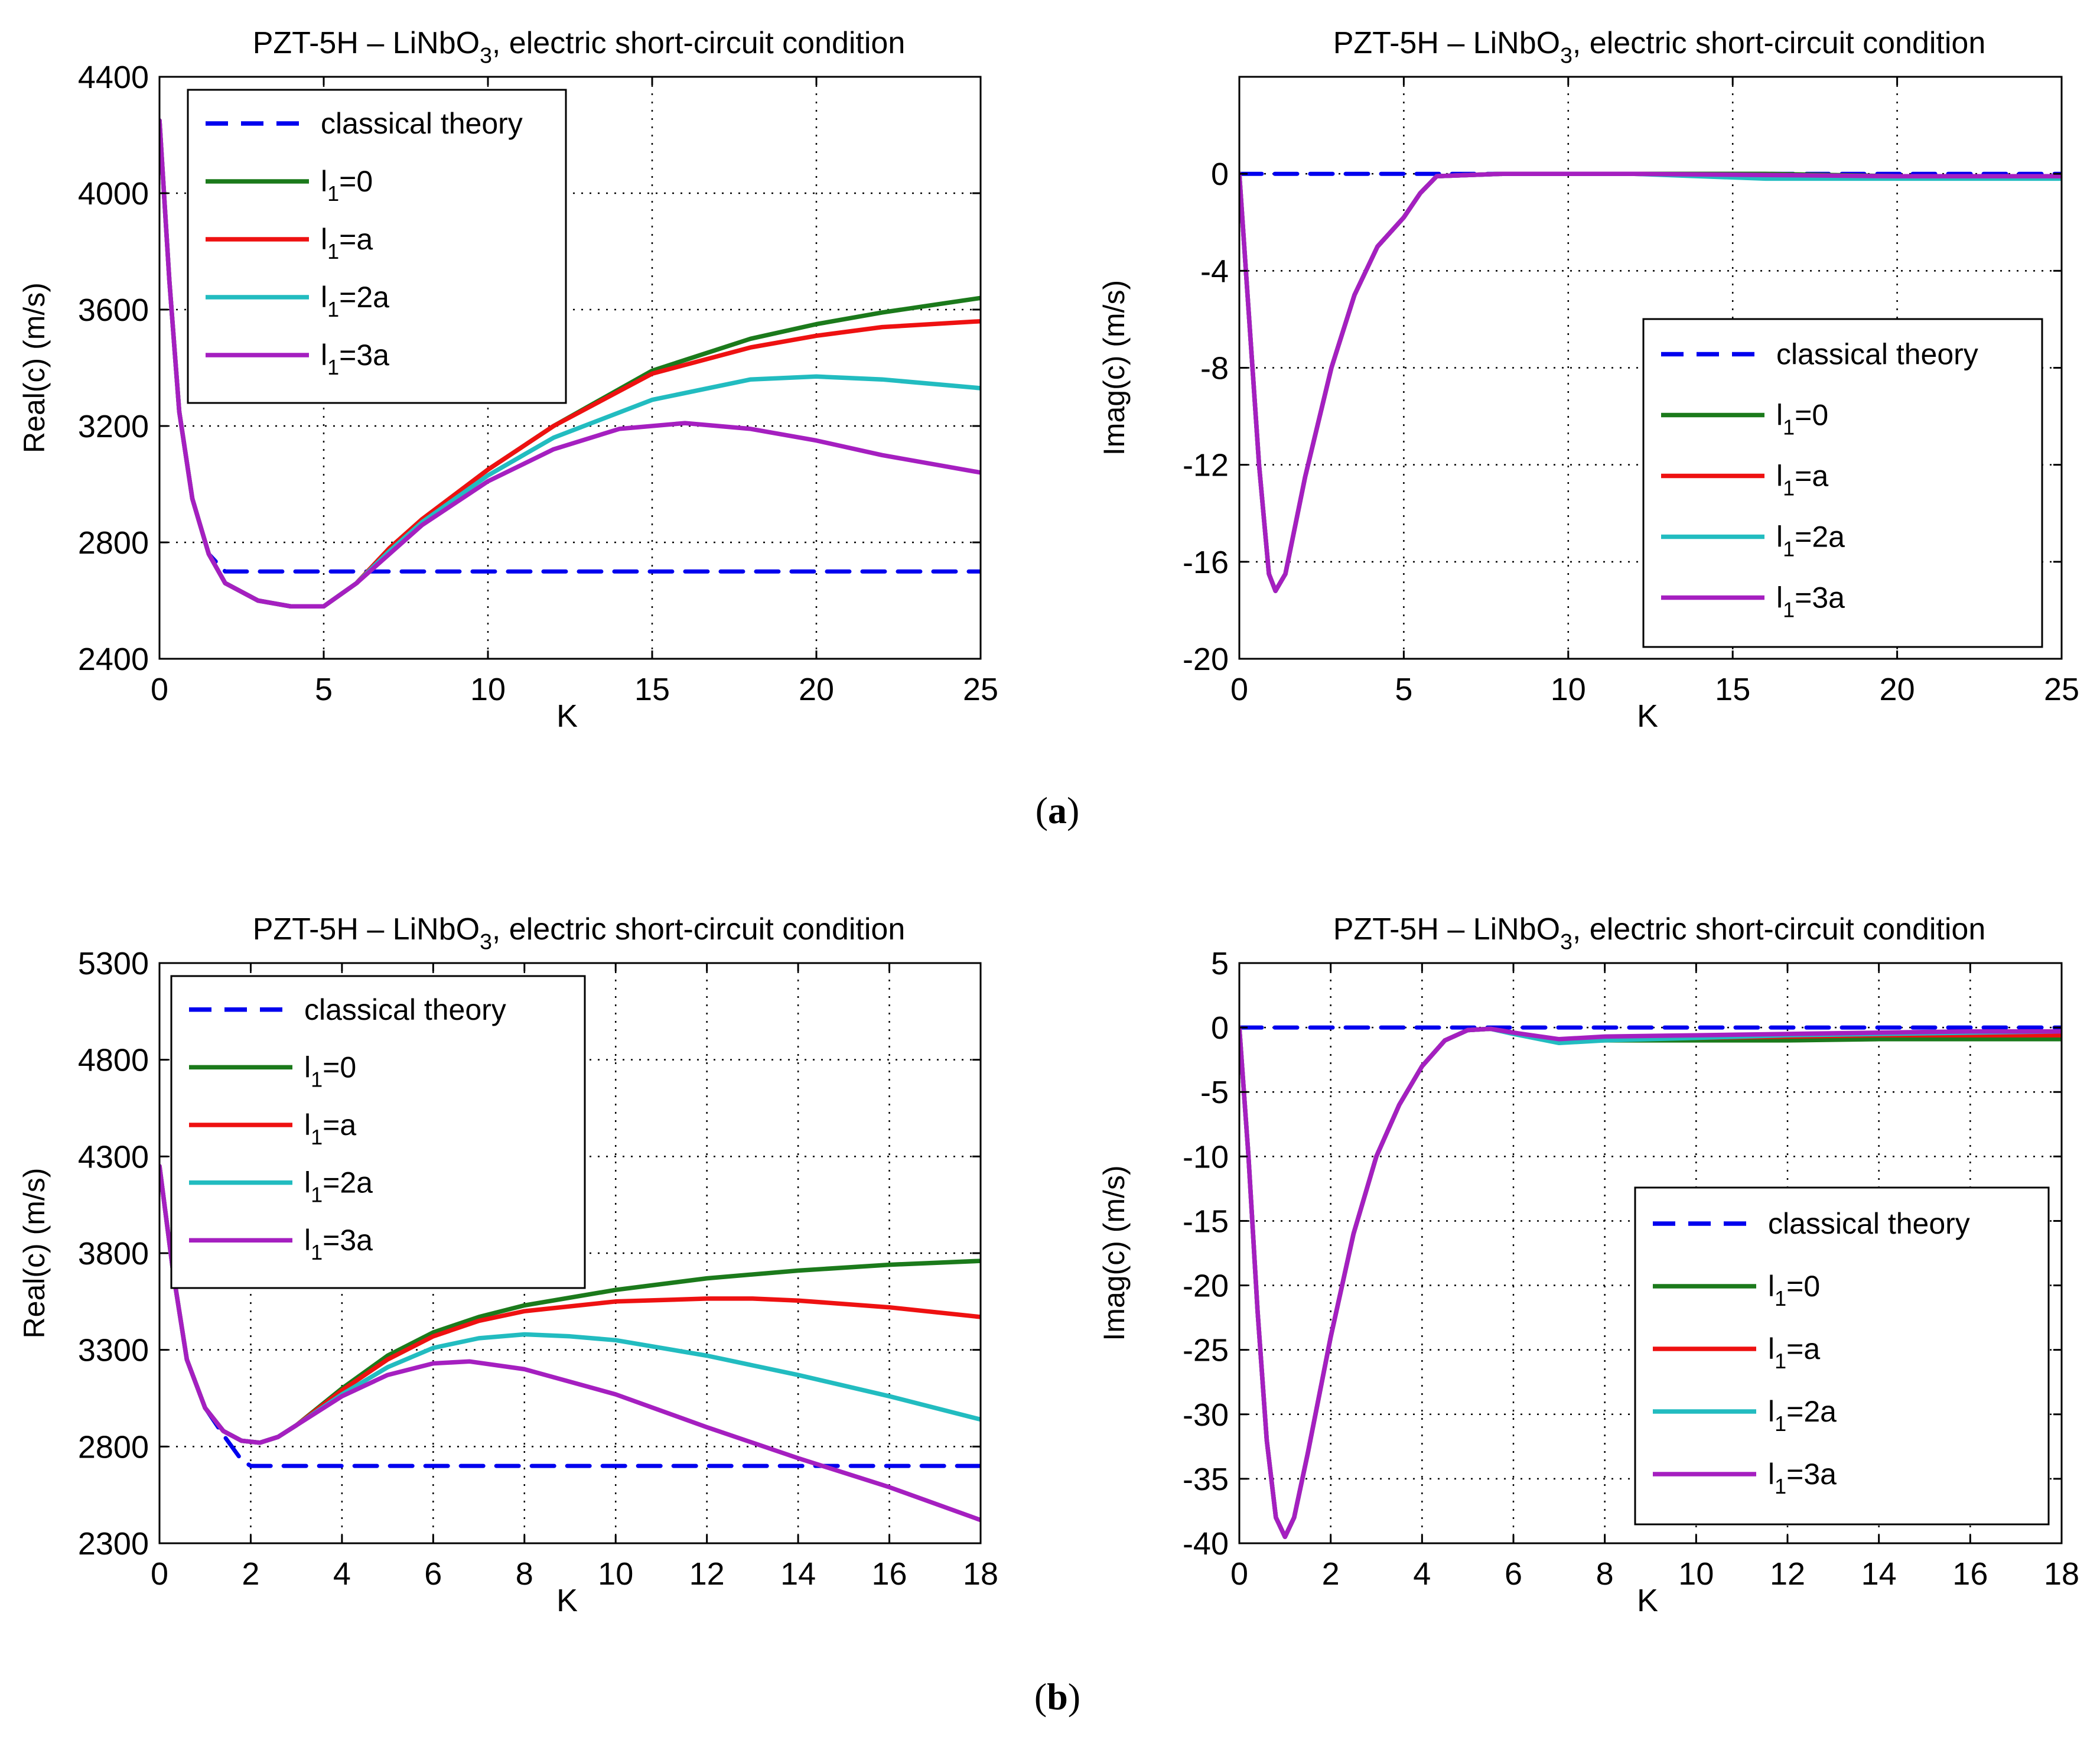 The image size is (2100, 1740). I want to click on y-tick-label: -10, so click(1206, 1157).